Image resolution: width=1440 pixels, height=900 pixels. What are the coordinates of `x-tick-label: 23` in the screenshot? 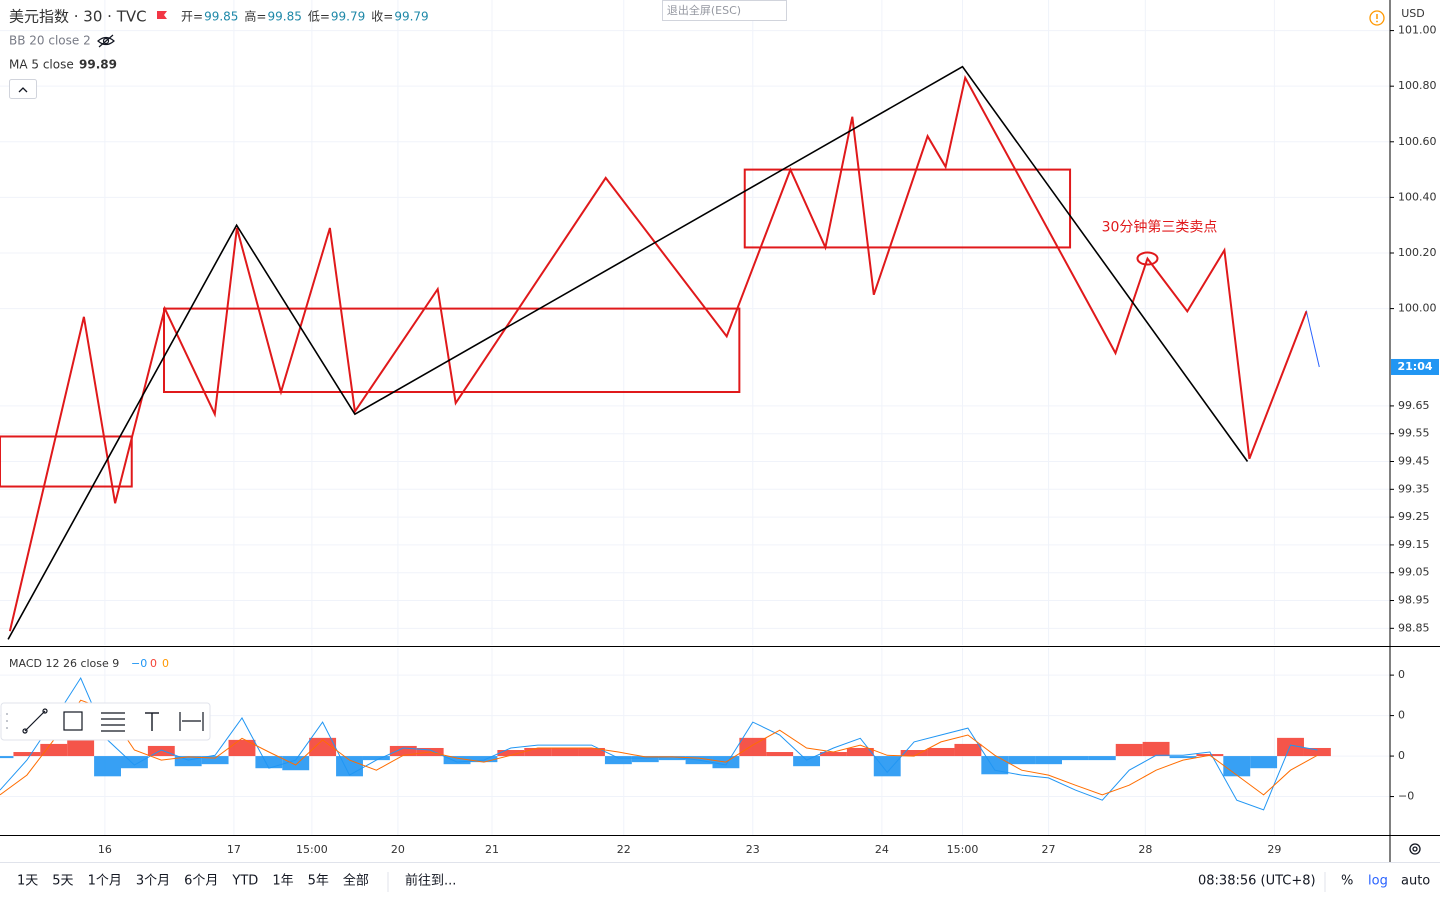 It's located at (753, 849).